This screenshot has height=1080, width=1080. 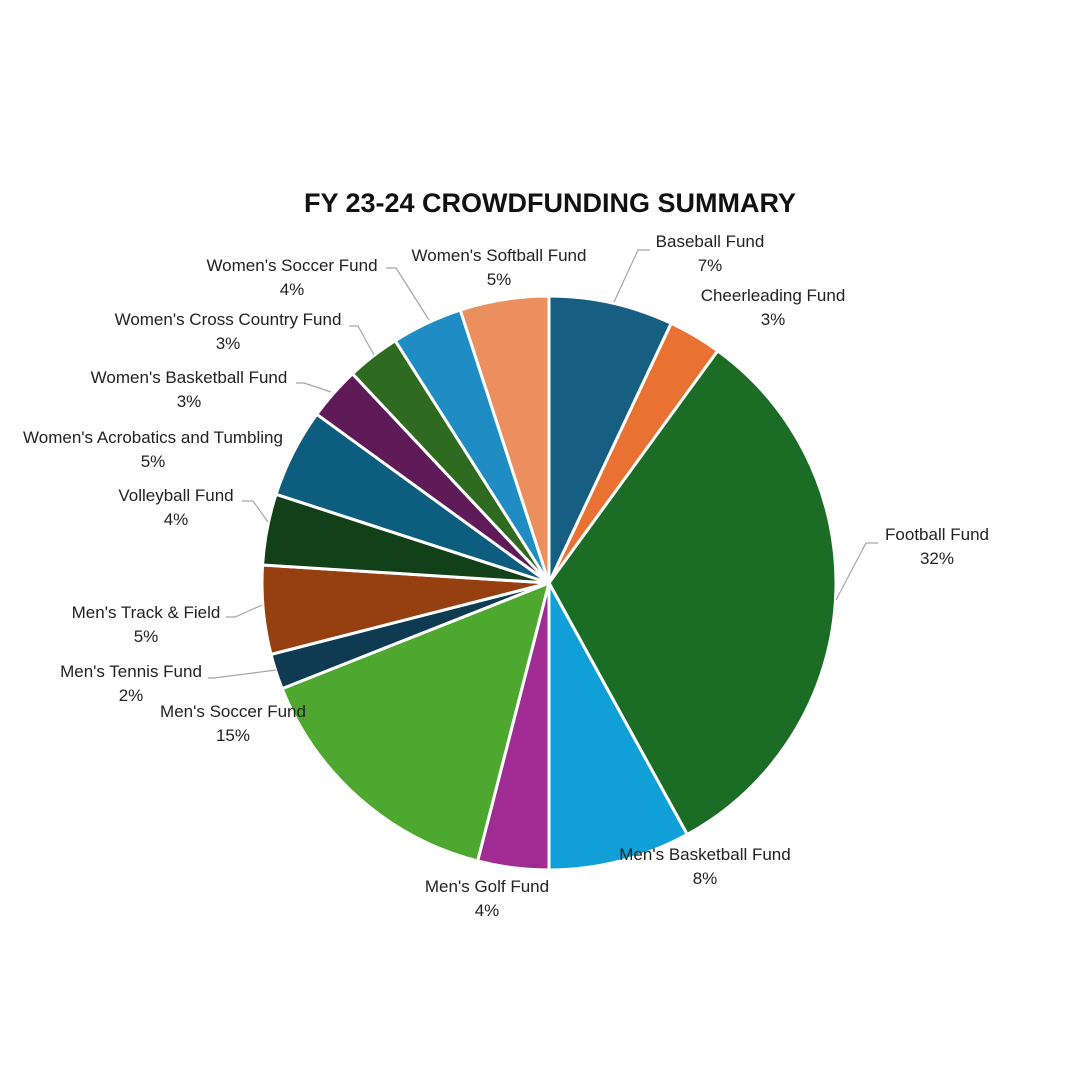 What do you see at coordinates (131, 671) in the screenshot?
I see `label-name: Men's Tennis Fund` at bounding box center [131, 671].